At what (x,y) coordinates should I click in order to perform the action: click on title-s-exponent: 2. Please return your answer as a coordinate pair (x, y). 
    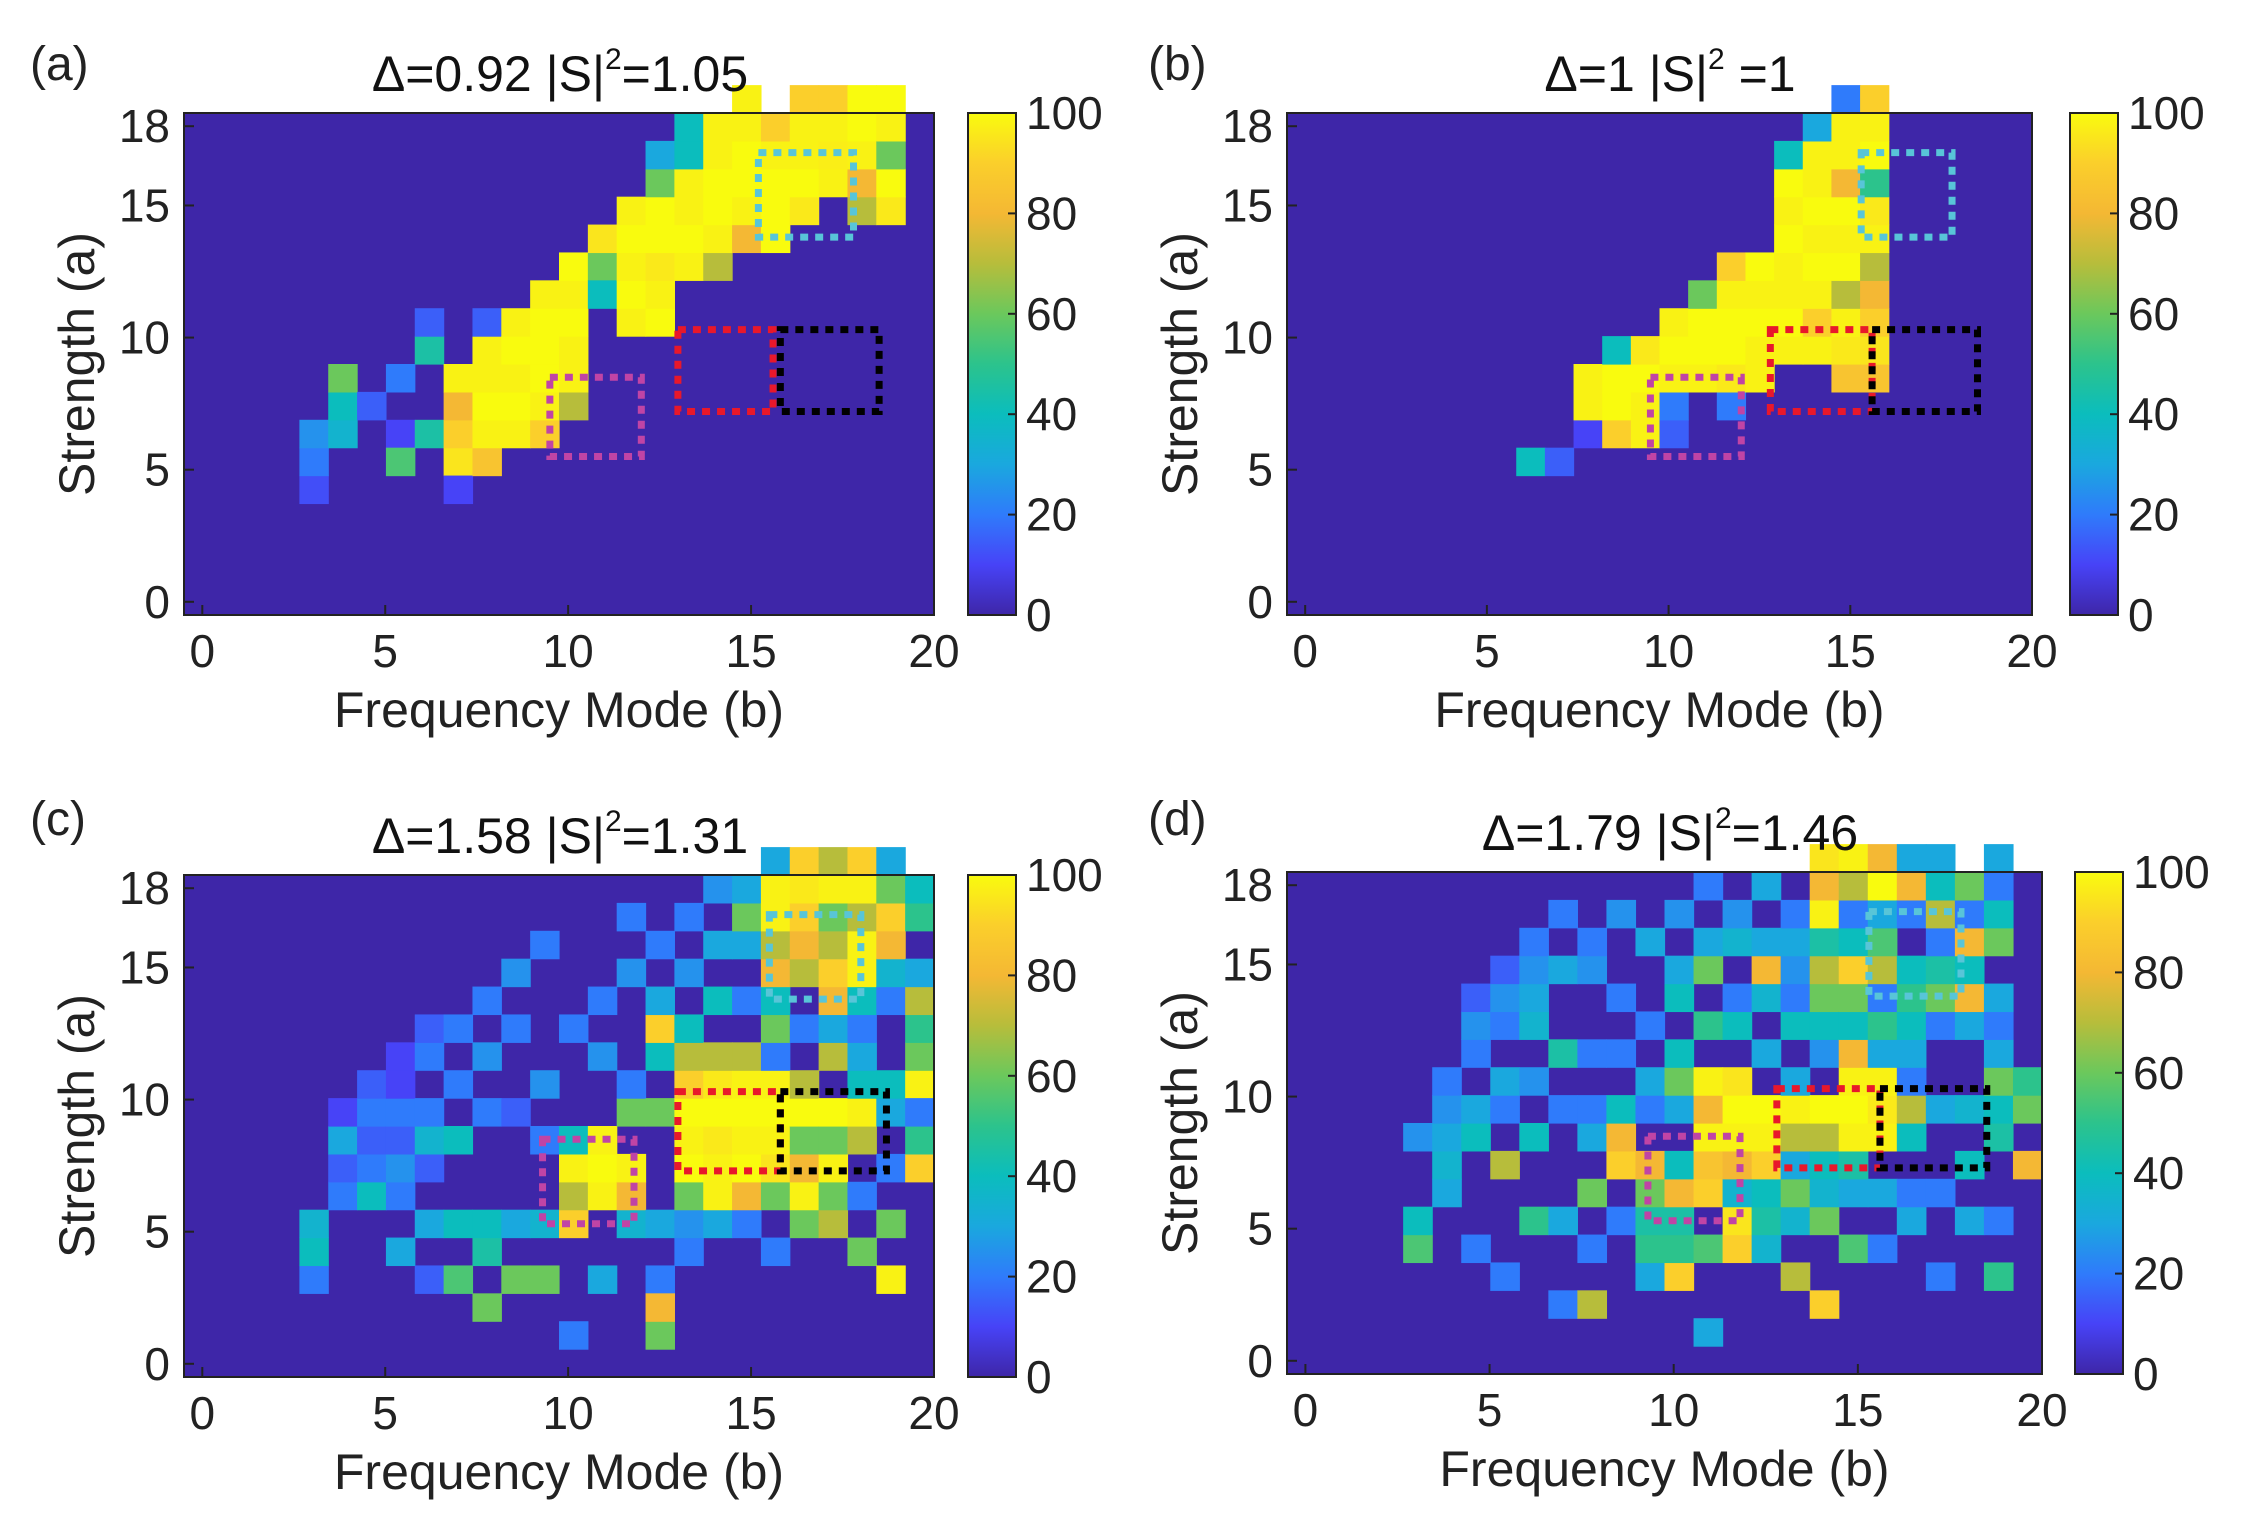
    Looking at the image, I should click on (1716, 59).